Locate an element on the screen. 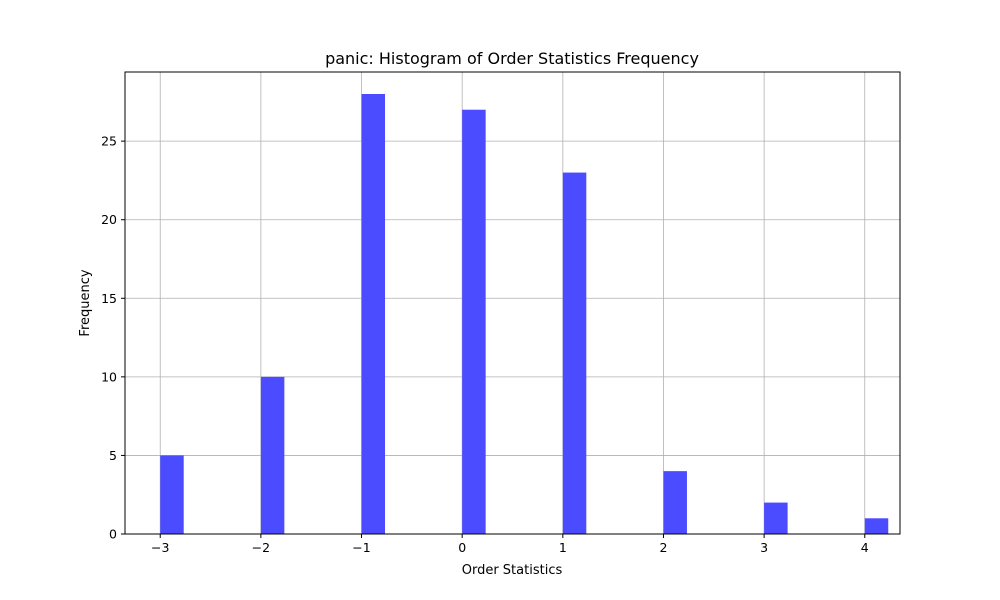 This screenshot has height=600, width=1000. y-tick-label: 10 is located at coordinates (109, 376).